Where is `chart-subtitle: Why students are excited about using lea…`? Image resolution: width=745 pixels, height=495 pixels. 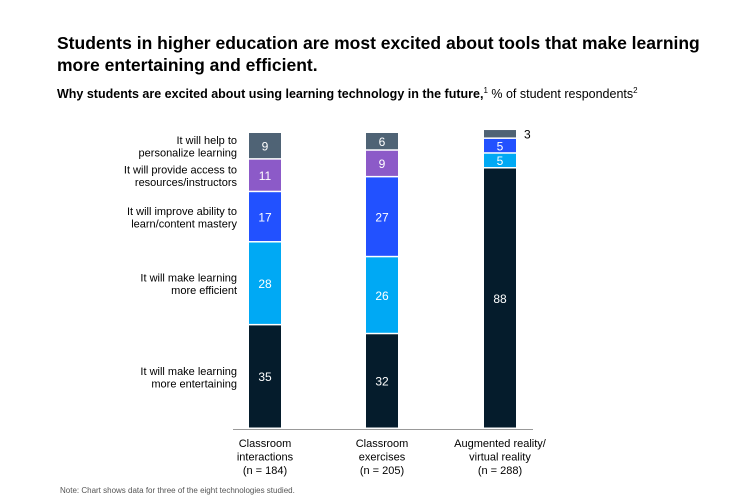 chart-subtitle: Why students are excited about using lea… is located at coordinates (347, 93).